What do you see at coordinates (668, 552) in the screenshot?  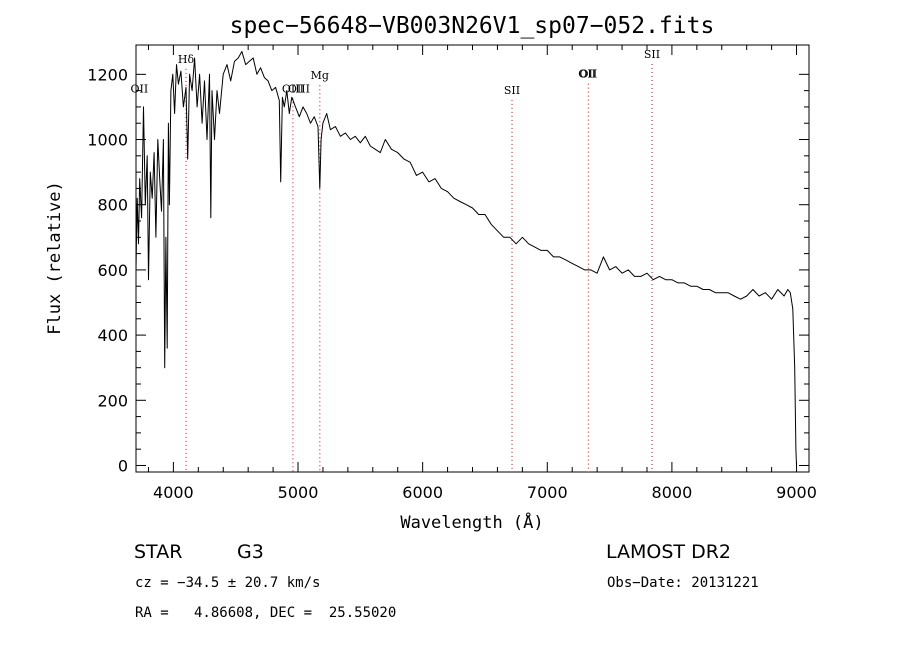 I see `survey-name: LAMOST DR2` at bounding box center [668, 552].